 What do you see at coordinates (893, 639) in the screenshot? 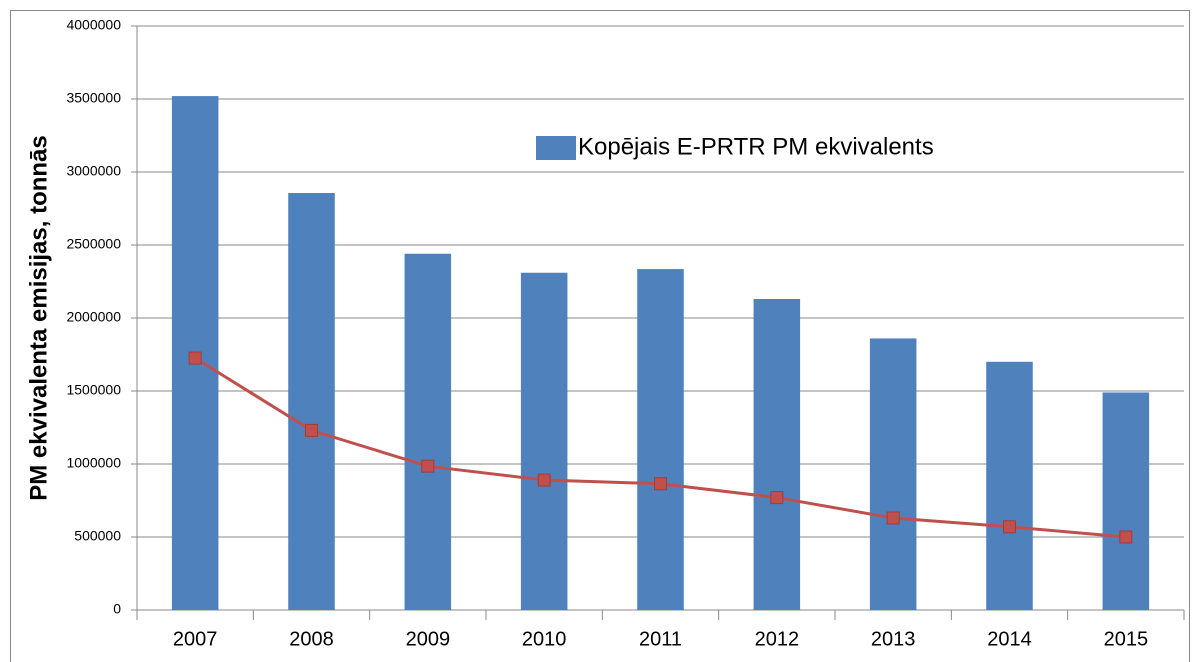
I see `x-tick-label: 2013` at bounding box center [893, 639].